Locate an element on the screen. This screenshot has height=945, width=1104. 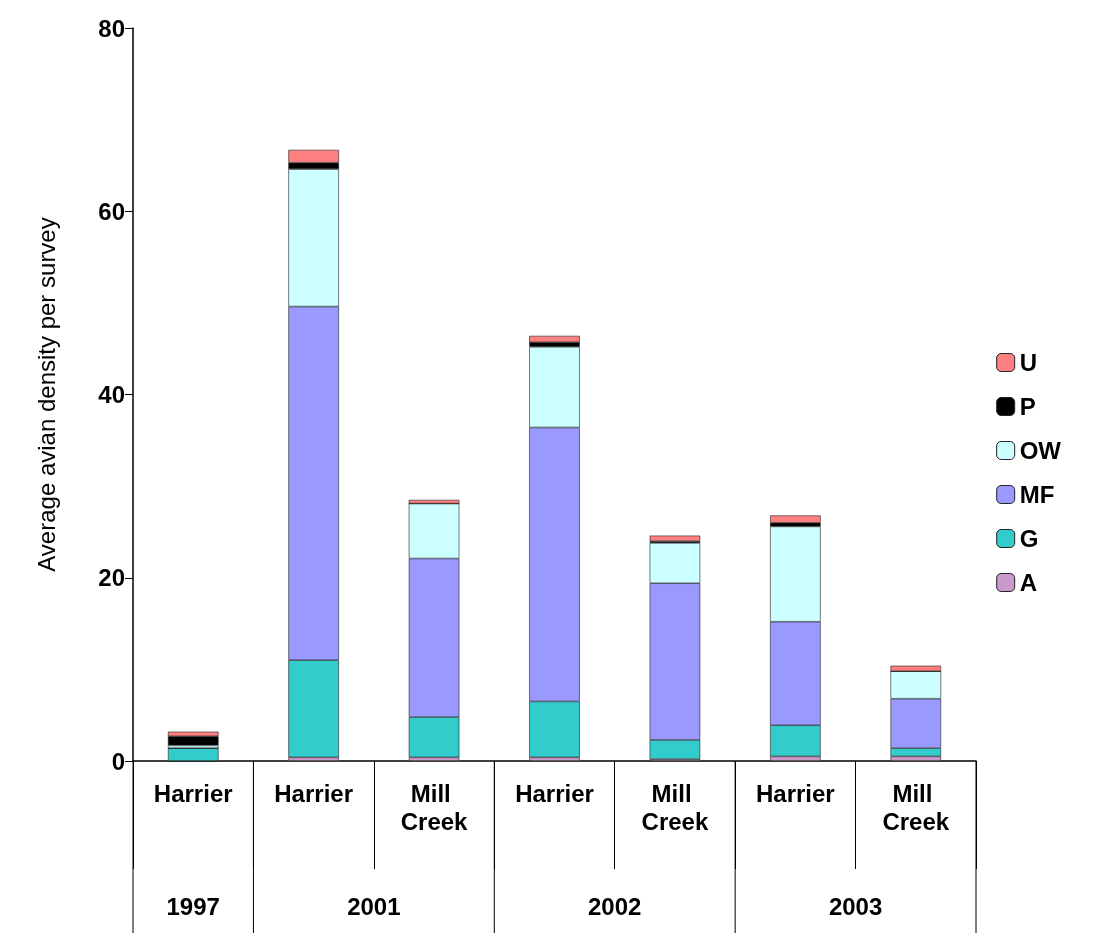
text: 2003 is located at coordinates (855, 906).